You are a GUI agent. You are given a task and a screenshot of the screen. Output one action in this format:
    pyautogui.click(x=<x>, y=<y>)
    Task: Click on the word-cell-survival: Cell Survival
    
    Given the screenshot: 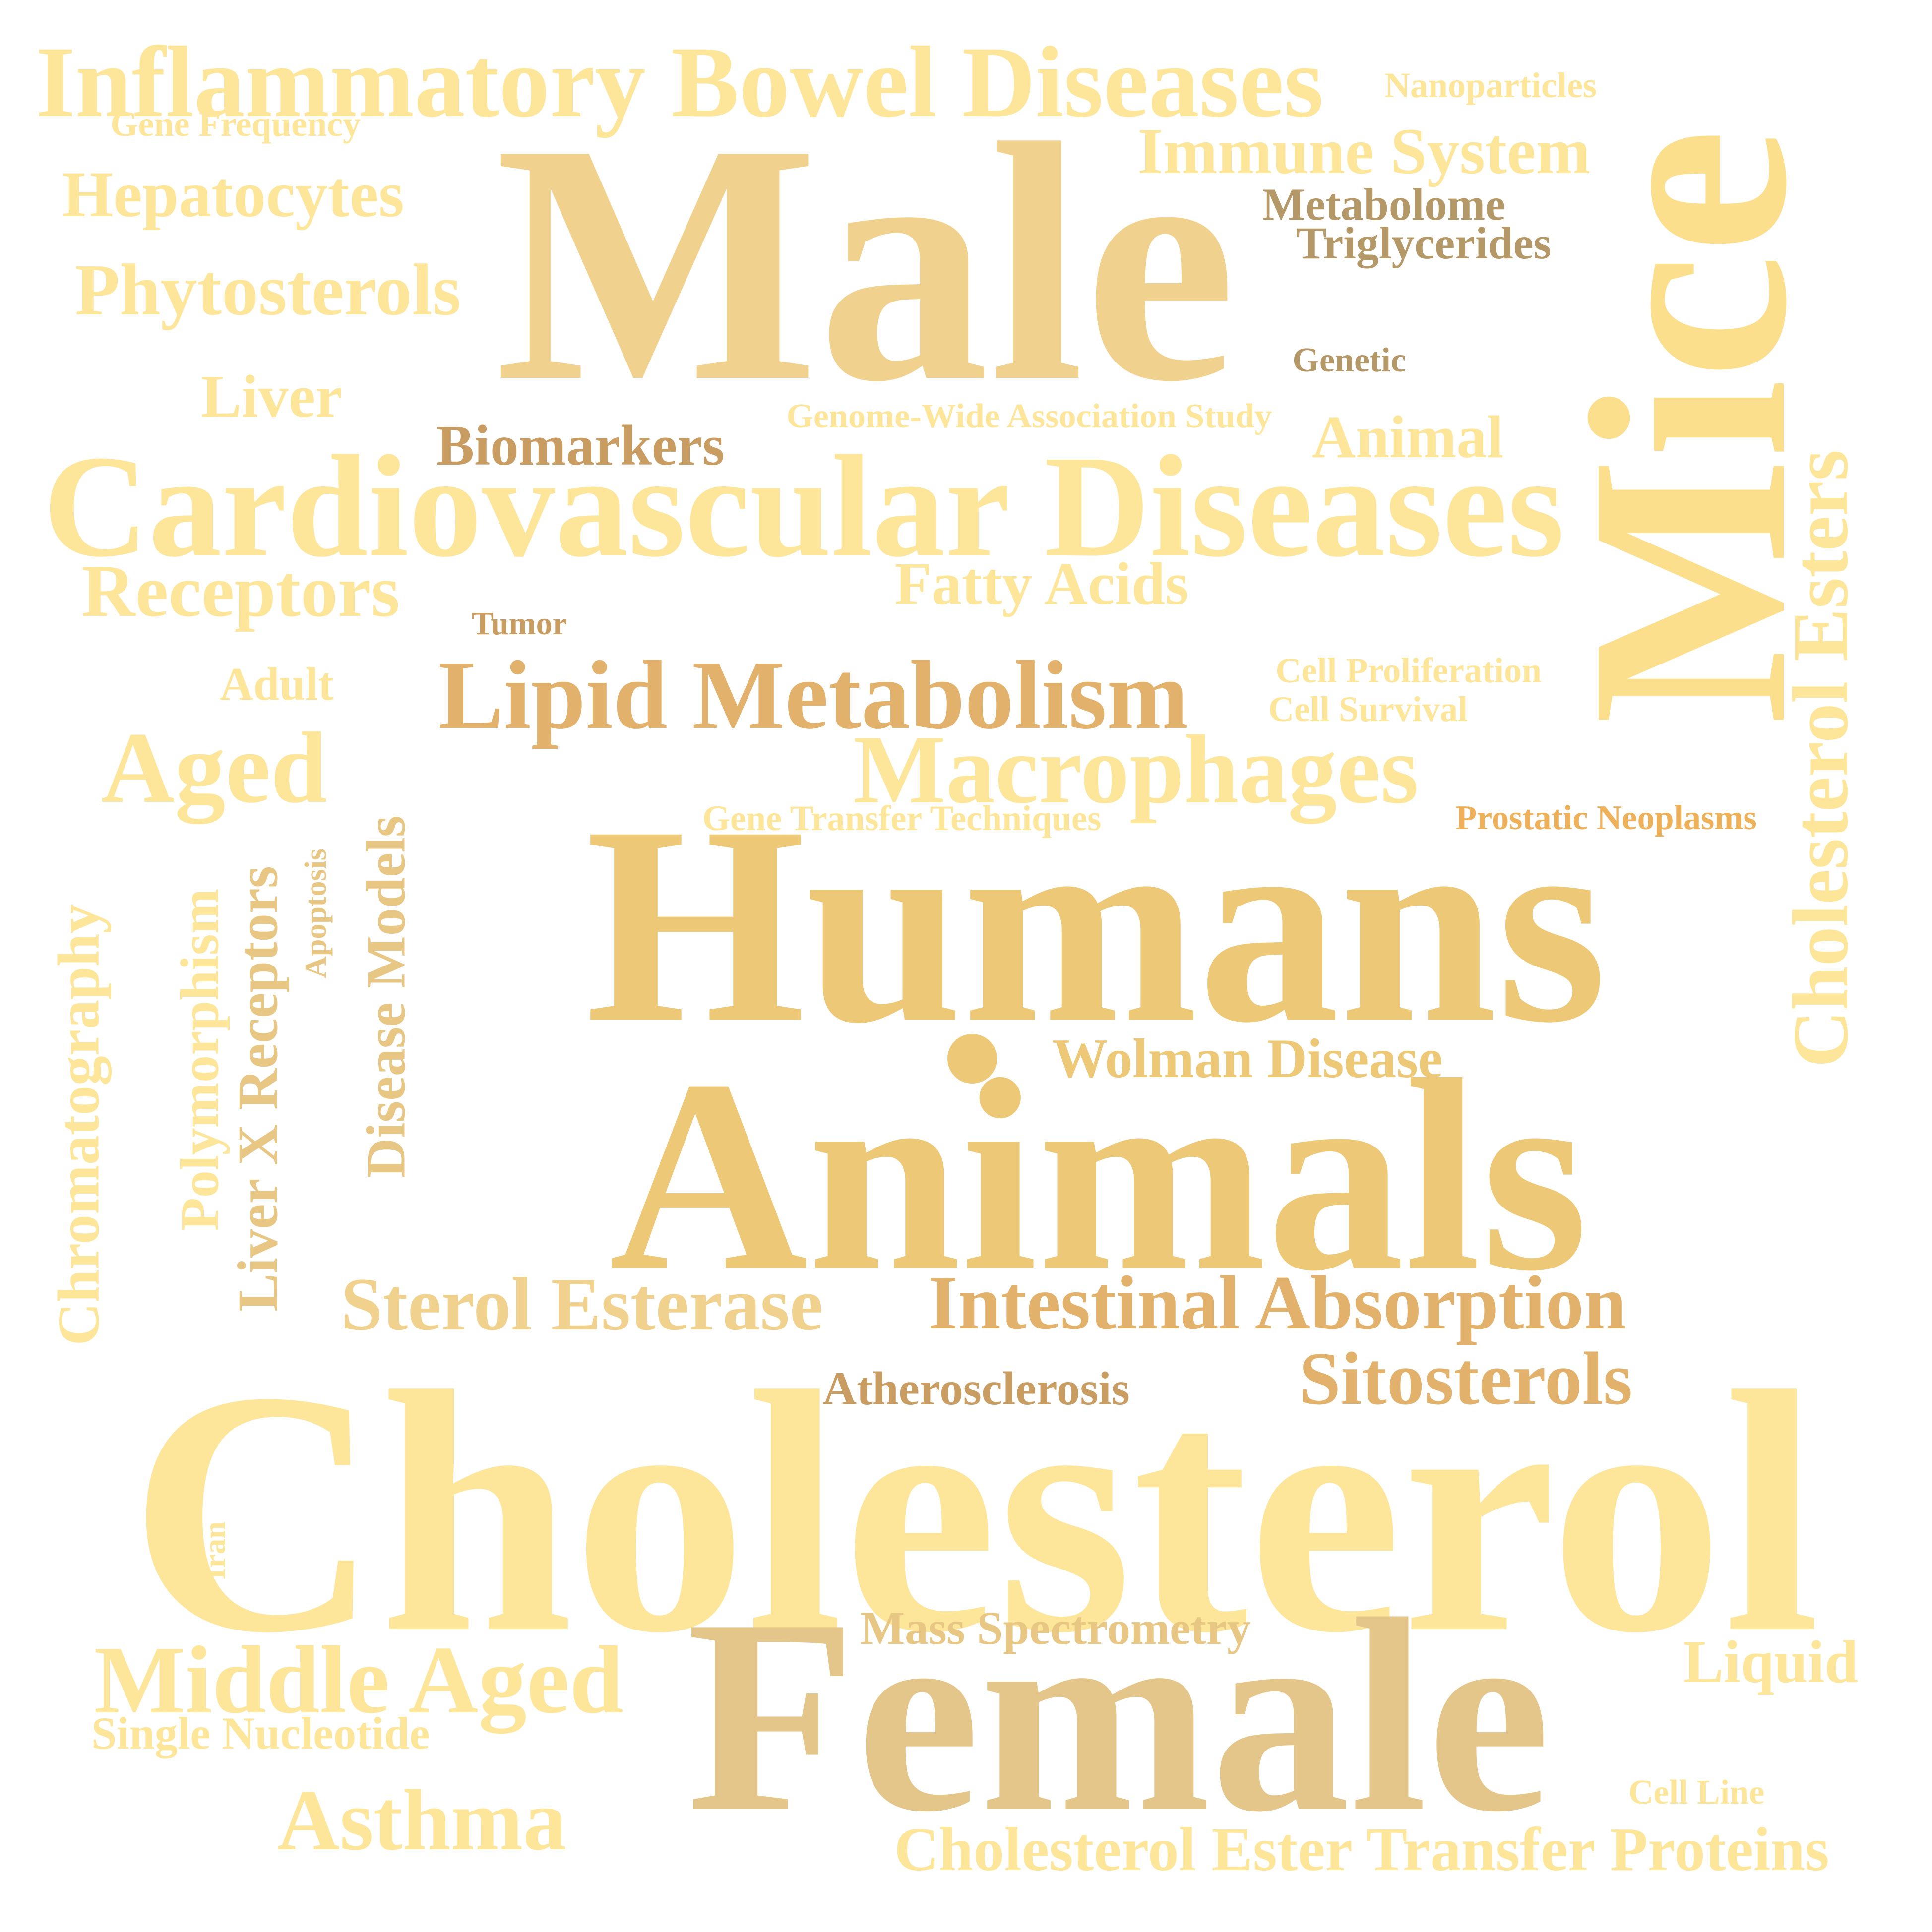 What is the action you would take?
    pyautogui.click(x=1368, y=709)
    